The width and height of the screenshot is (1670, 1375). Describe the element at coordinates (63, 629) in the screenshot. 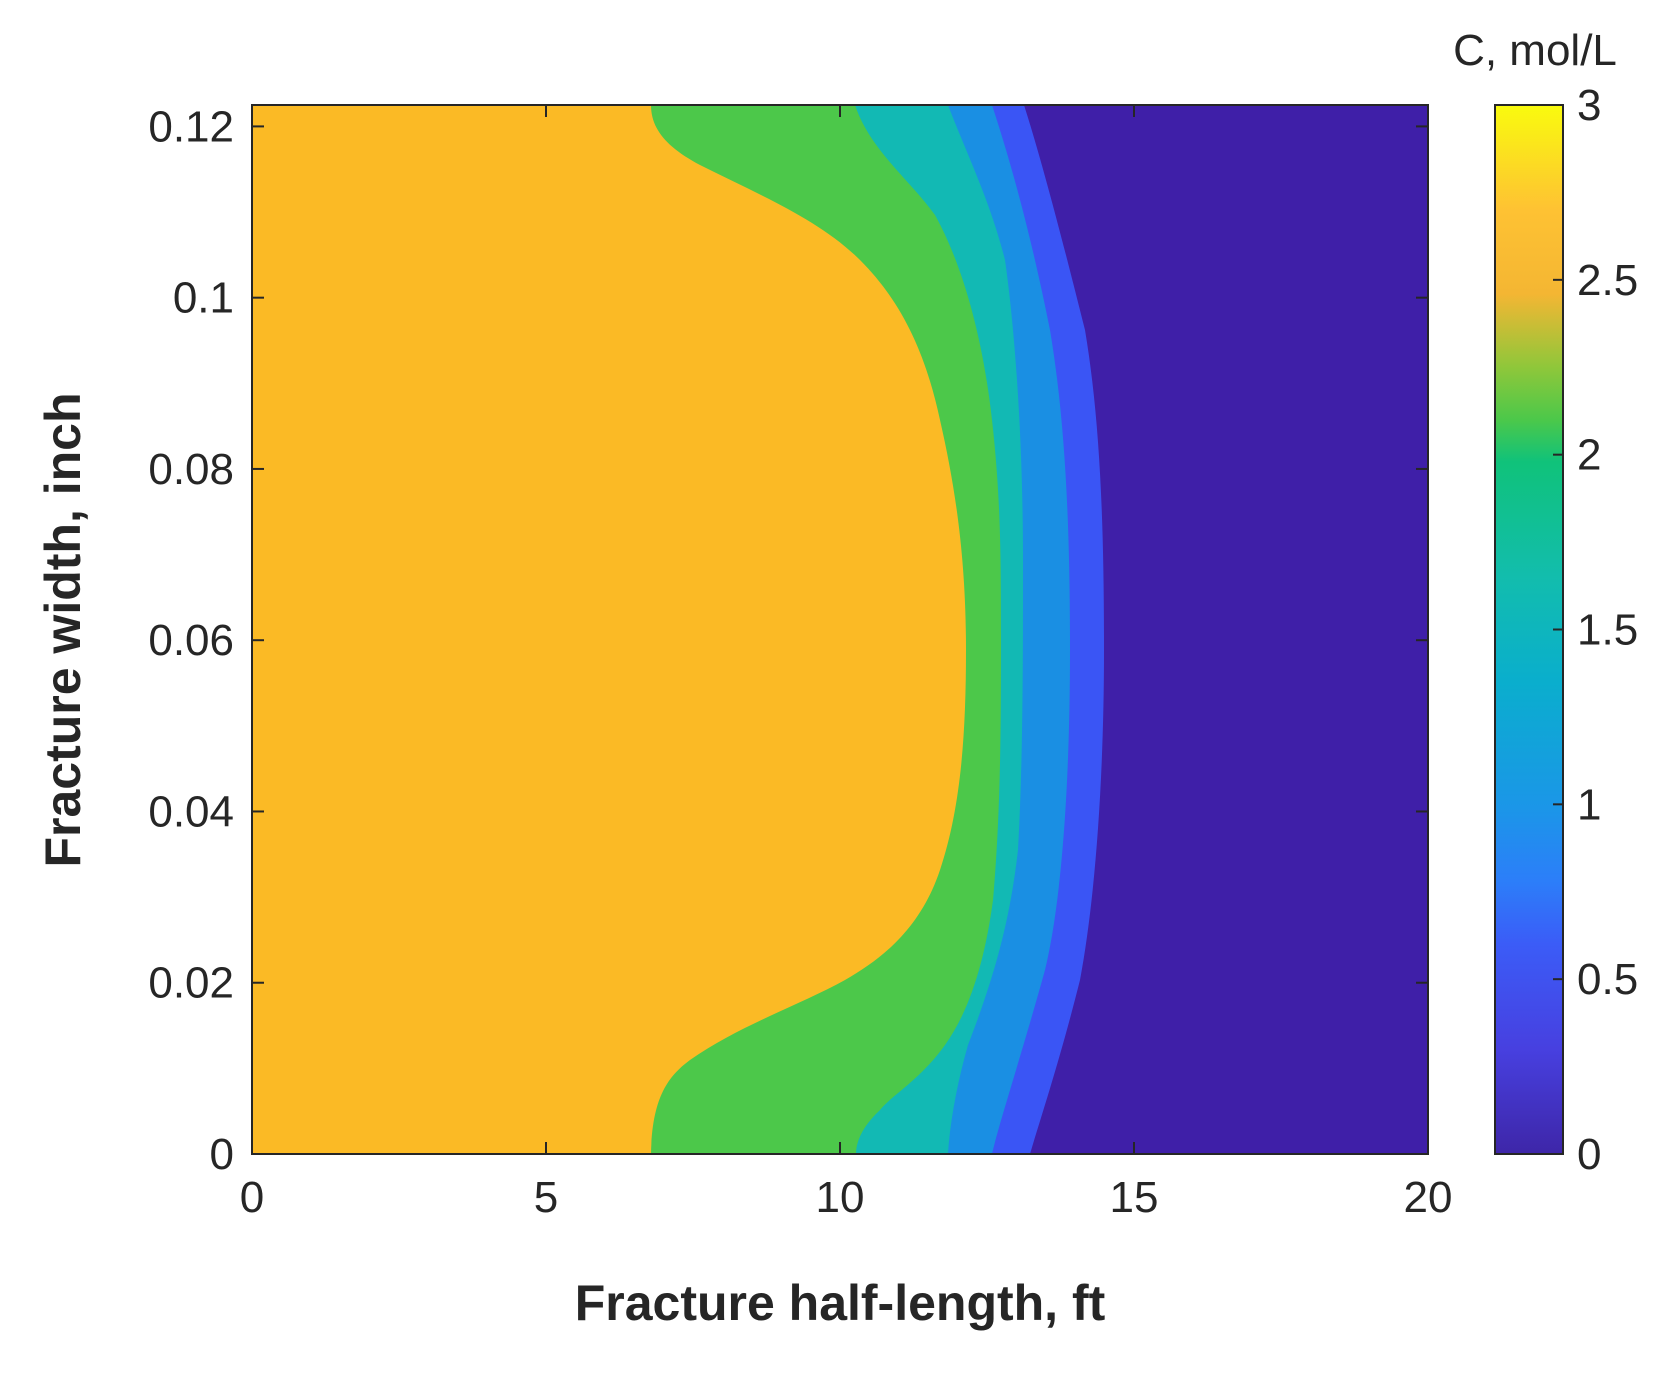

I see `y-axis-title: Fracture width, inch` at that location.